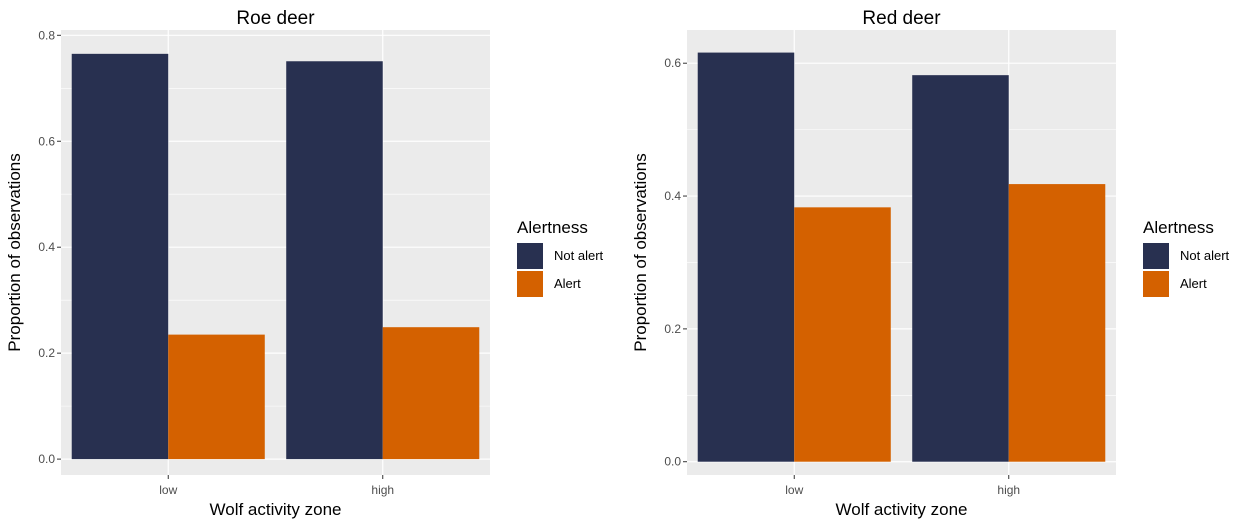  I want to click on chart-title: Red deer, so click(901, 18).